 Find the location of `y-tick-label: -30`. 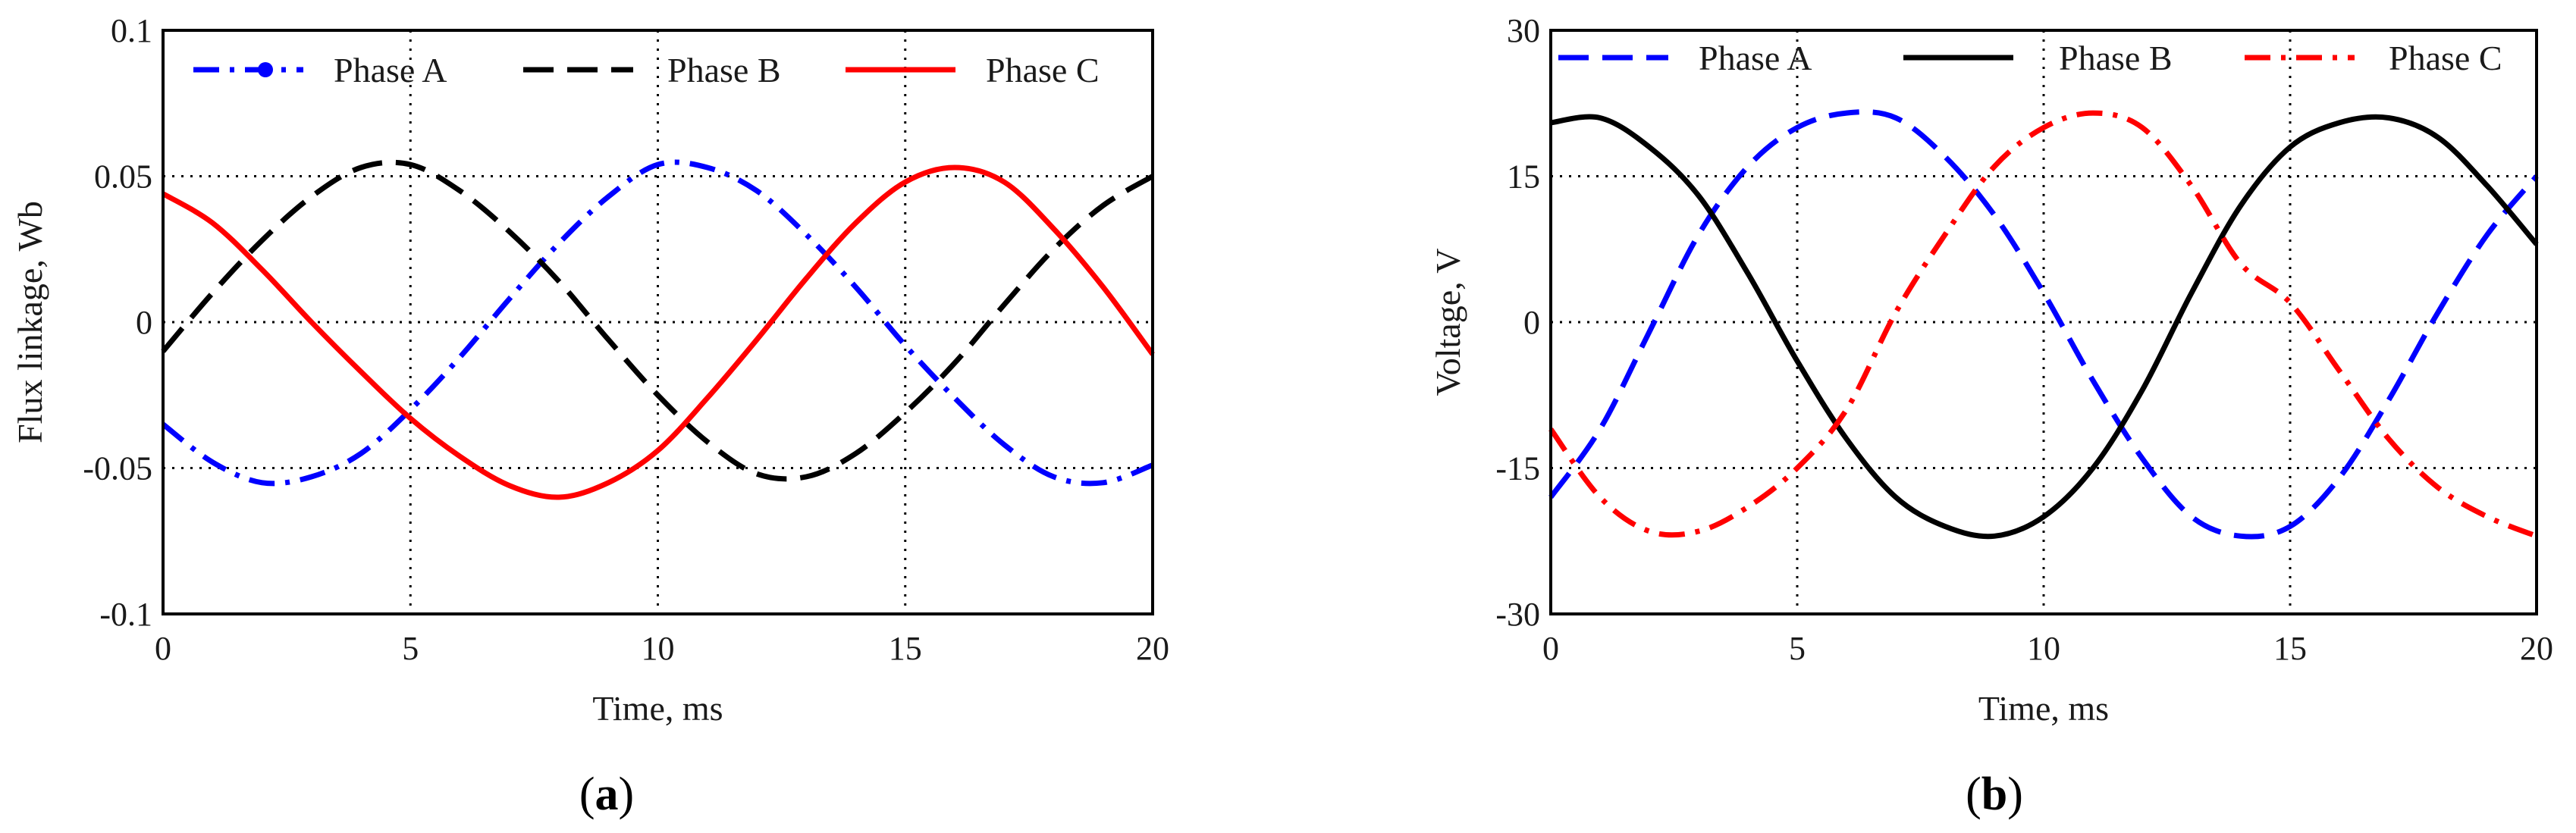

y-tick-label: -30 is located at coordinates (1517, 614).